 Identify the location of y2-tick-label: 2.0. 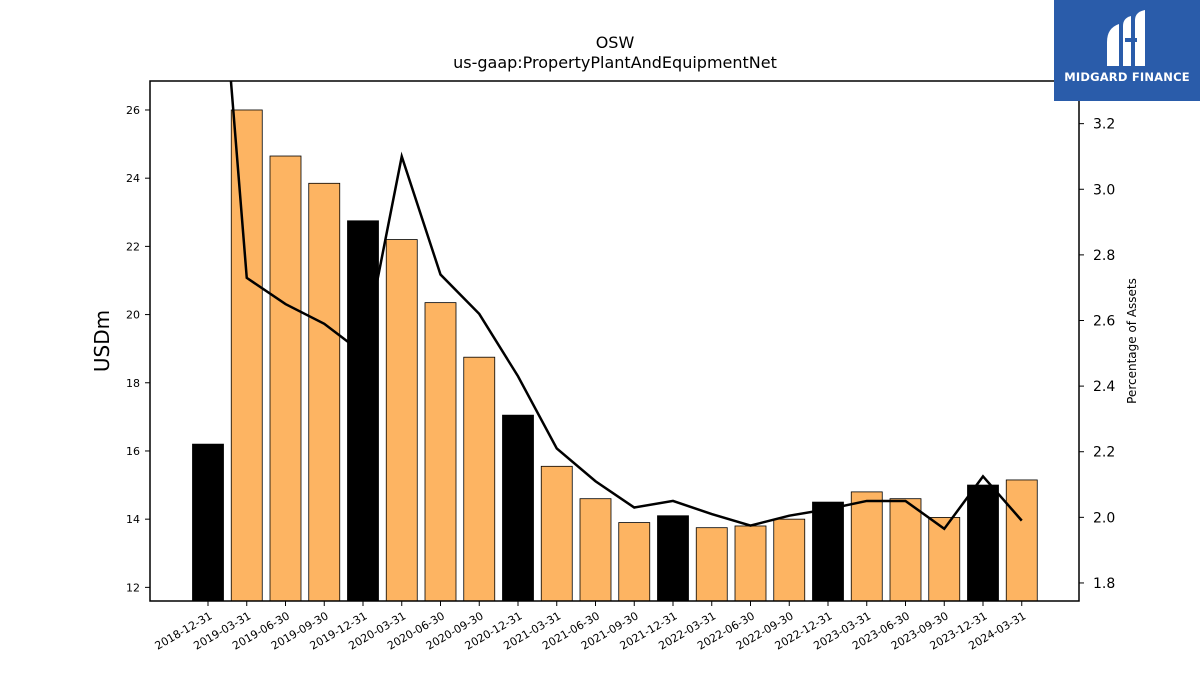
(1104, 518).